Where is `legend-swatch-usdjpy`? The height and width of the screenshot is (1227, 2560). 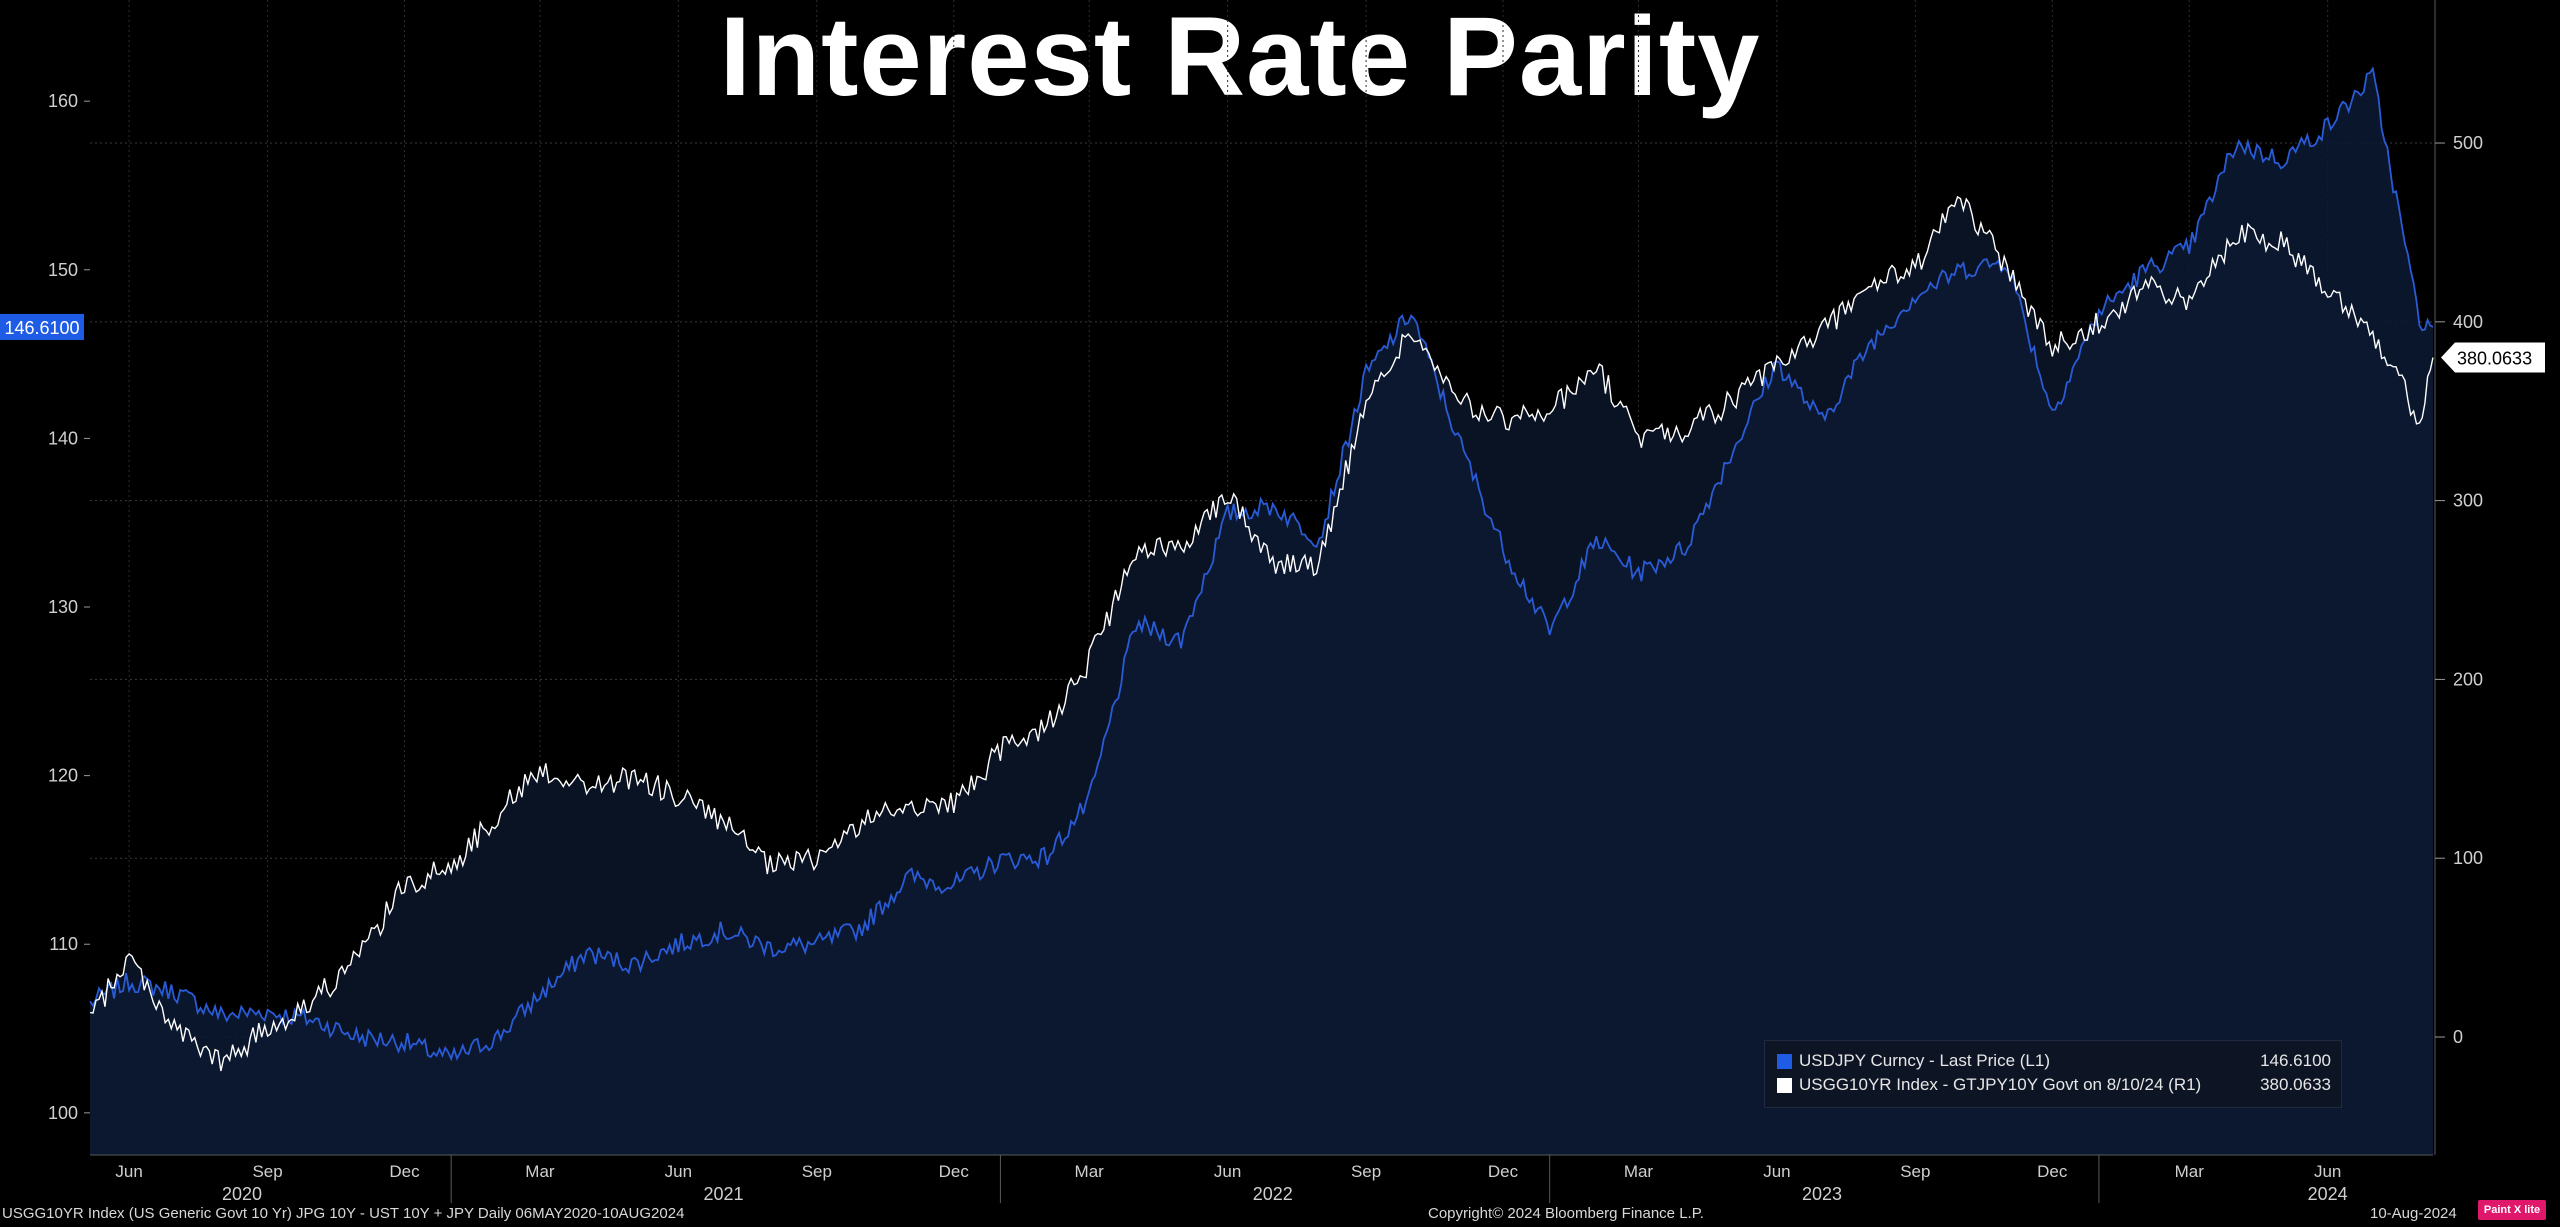 legend-swatch-usdjpy is located at coordinates (1784, 1061).